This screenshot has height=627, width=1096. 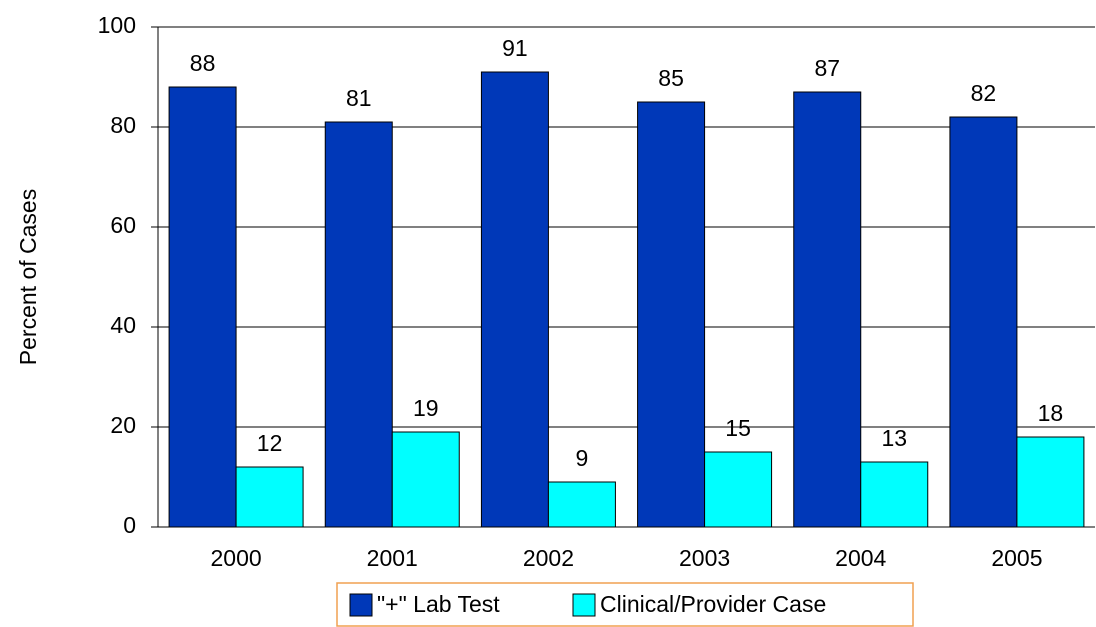 I want to click on y-tick-label: 60, so click(x=123, y=225).